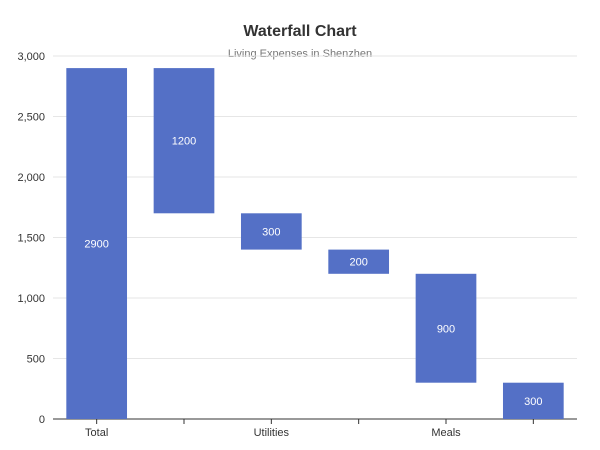 This screenshot has height=450, width=600. I want to click on y-tick-label: 0, so click(42, 420).